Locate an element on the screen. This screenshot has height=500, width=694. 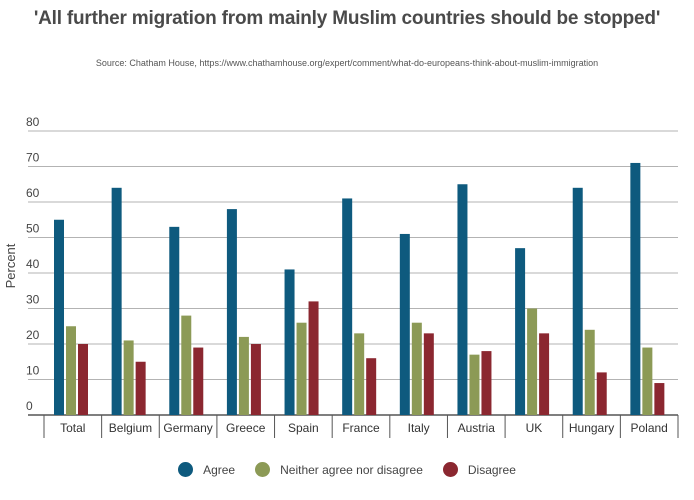
bar-neither-agree-nor-disagree-spain is located at coordinates (301, 368).